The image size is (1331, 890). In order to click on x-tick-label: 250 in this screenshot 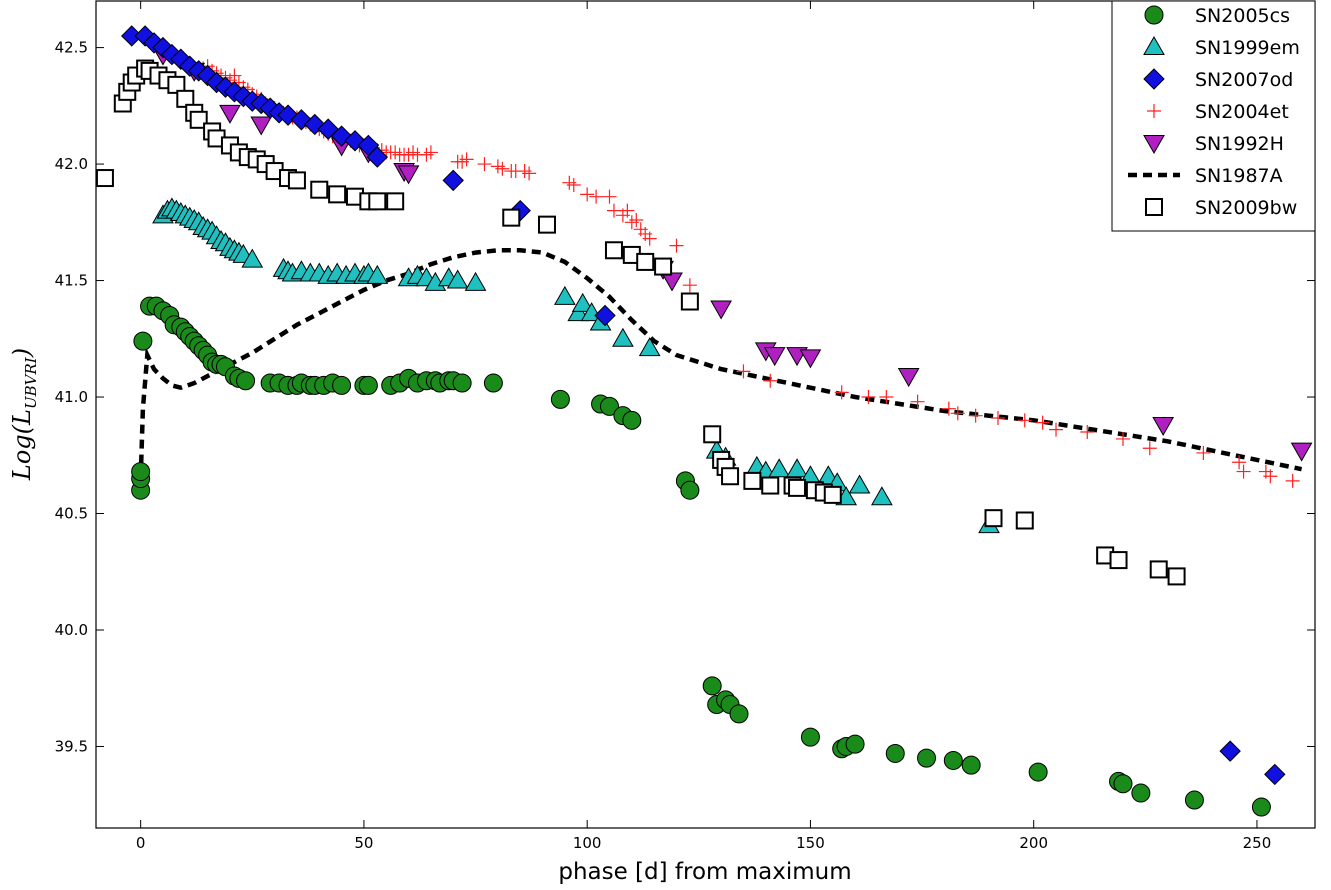, I will do `click(1257, 843)`.